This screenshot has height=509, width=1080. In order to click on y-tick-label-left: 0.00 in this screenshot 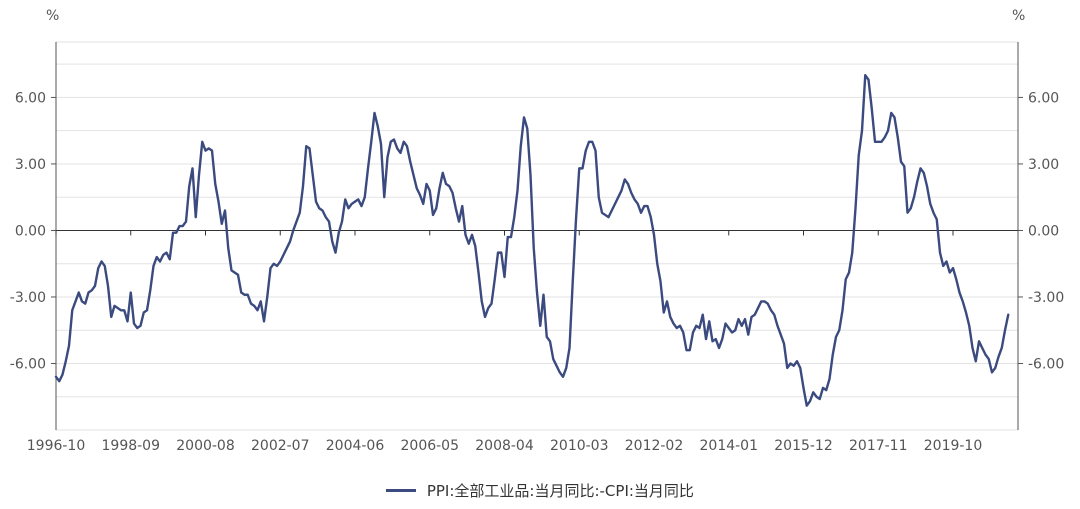, I will do `click(30, 231)`.